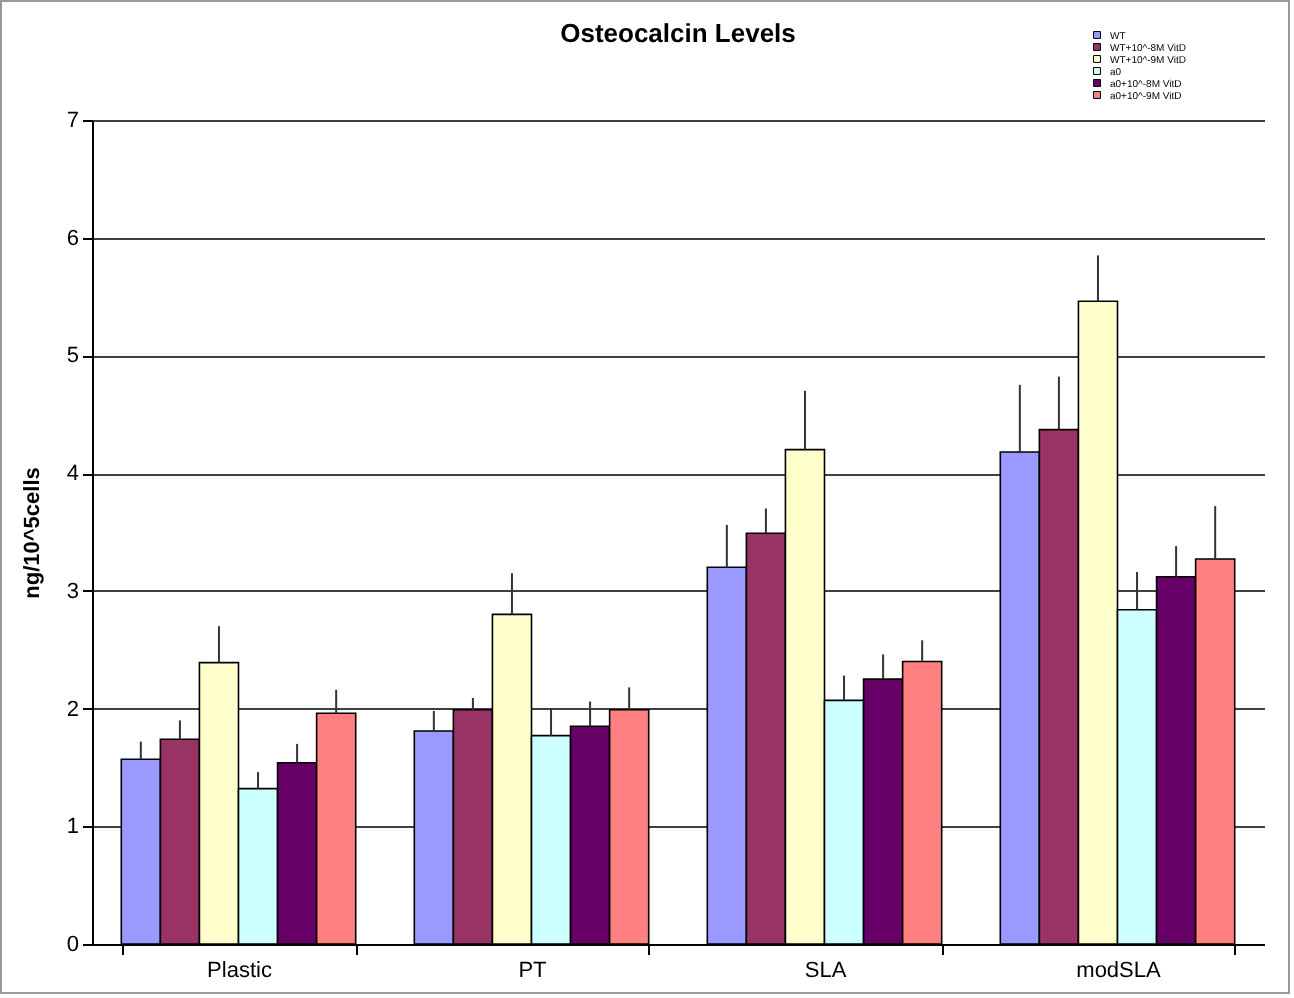 The image size is (1294, 998). I want to click on x-tick-label: PT, so click(533, 971).